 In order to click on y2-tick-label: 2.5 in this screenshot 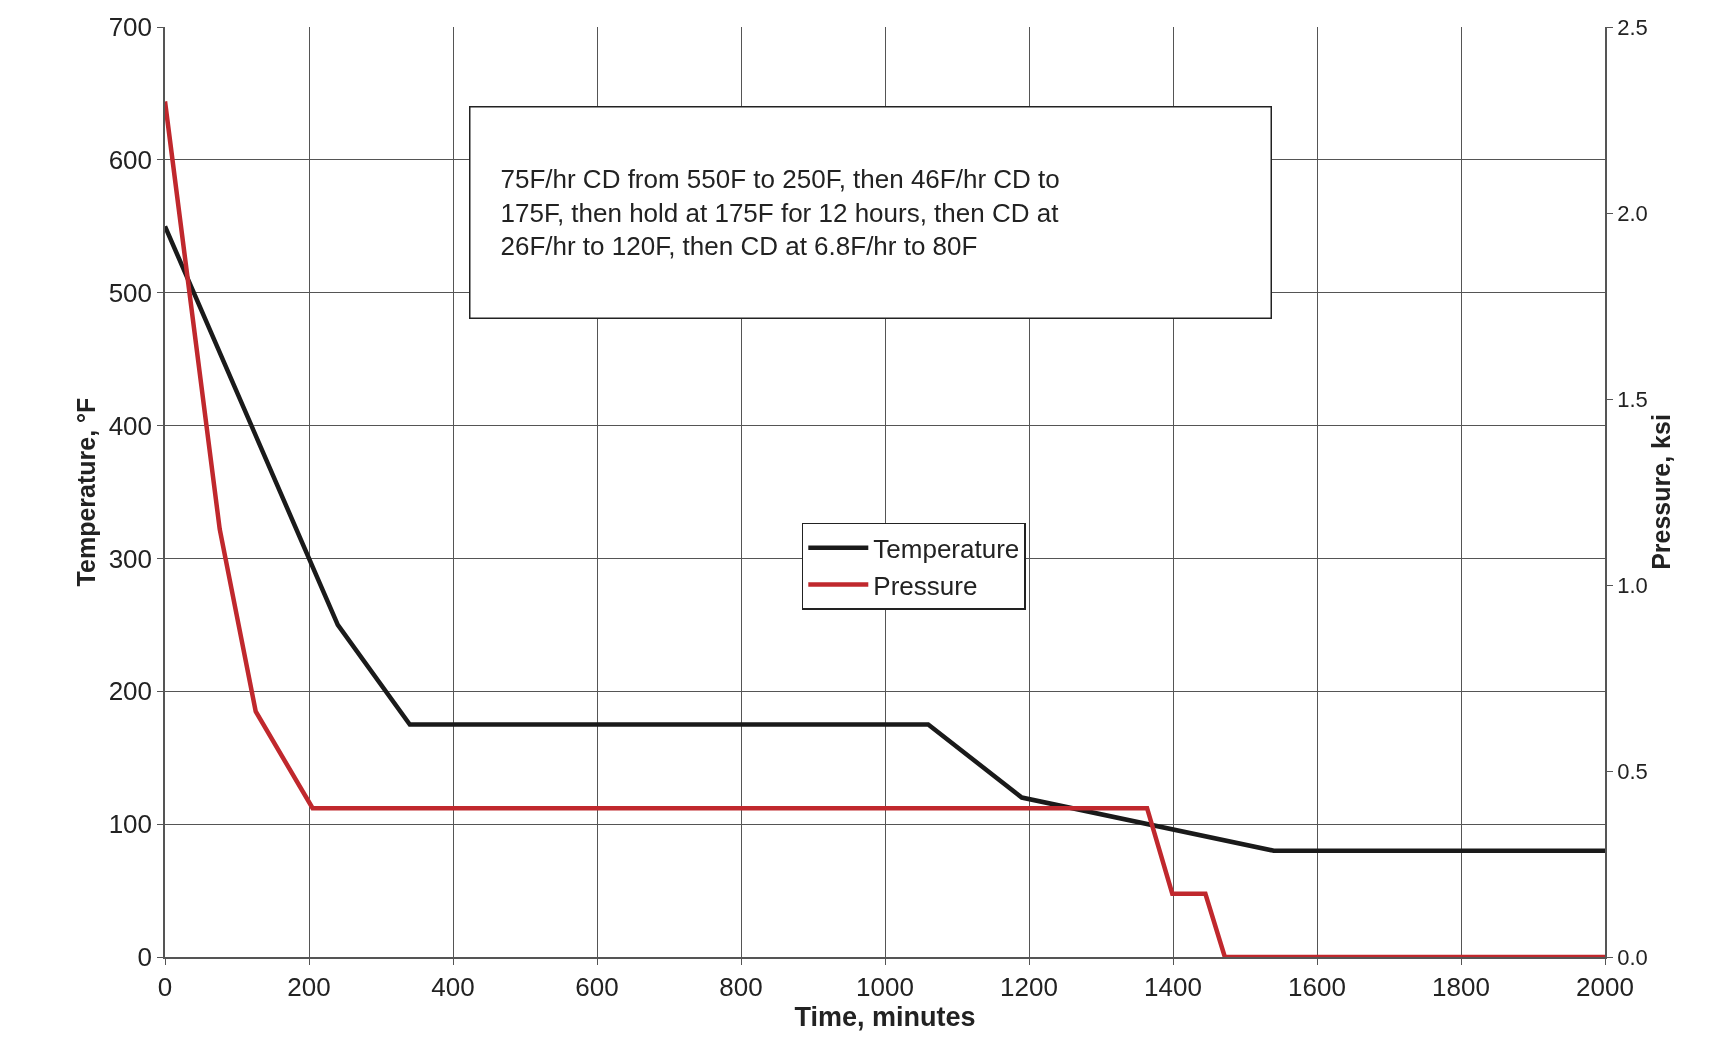, I will do `click(1632, 27)`.